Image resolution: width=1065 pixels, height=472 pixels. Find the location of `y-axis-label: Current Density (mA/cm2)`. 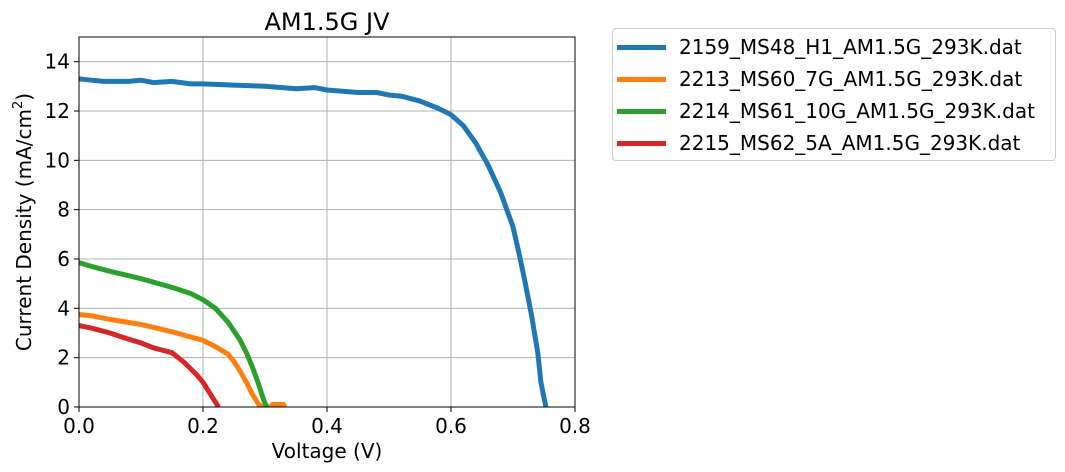

y-axis-label: Current Density (mA/cm2) is located at coordinates (23, 222).